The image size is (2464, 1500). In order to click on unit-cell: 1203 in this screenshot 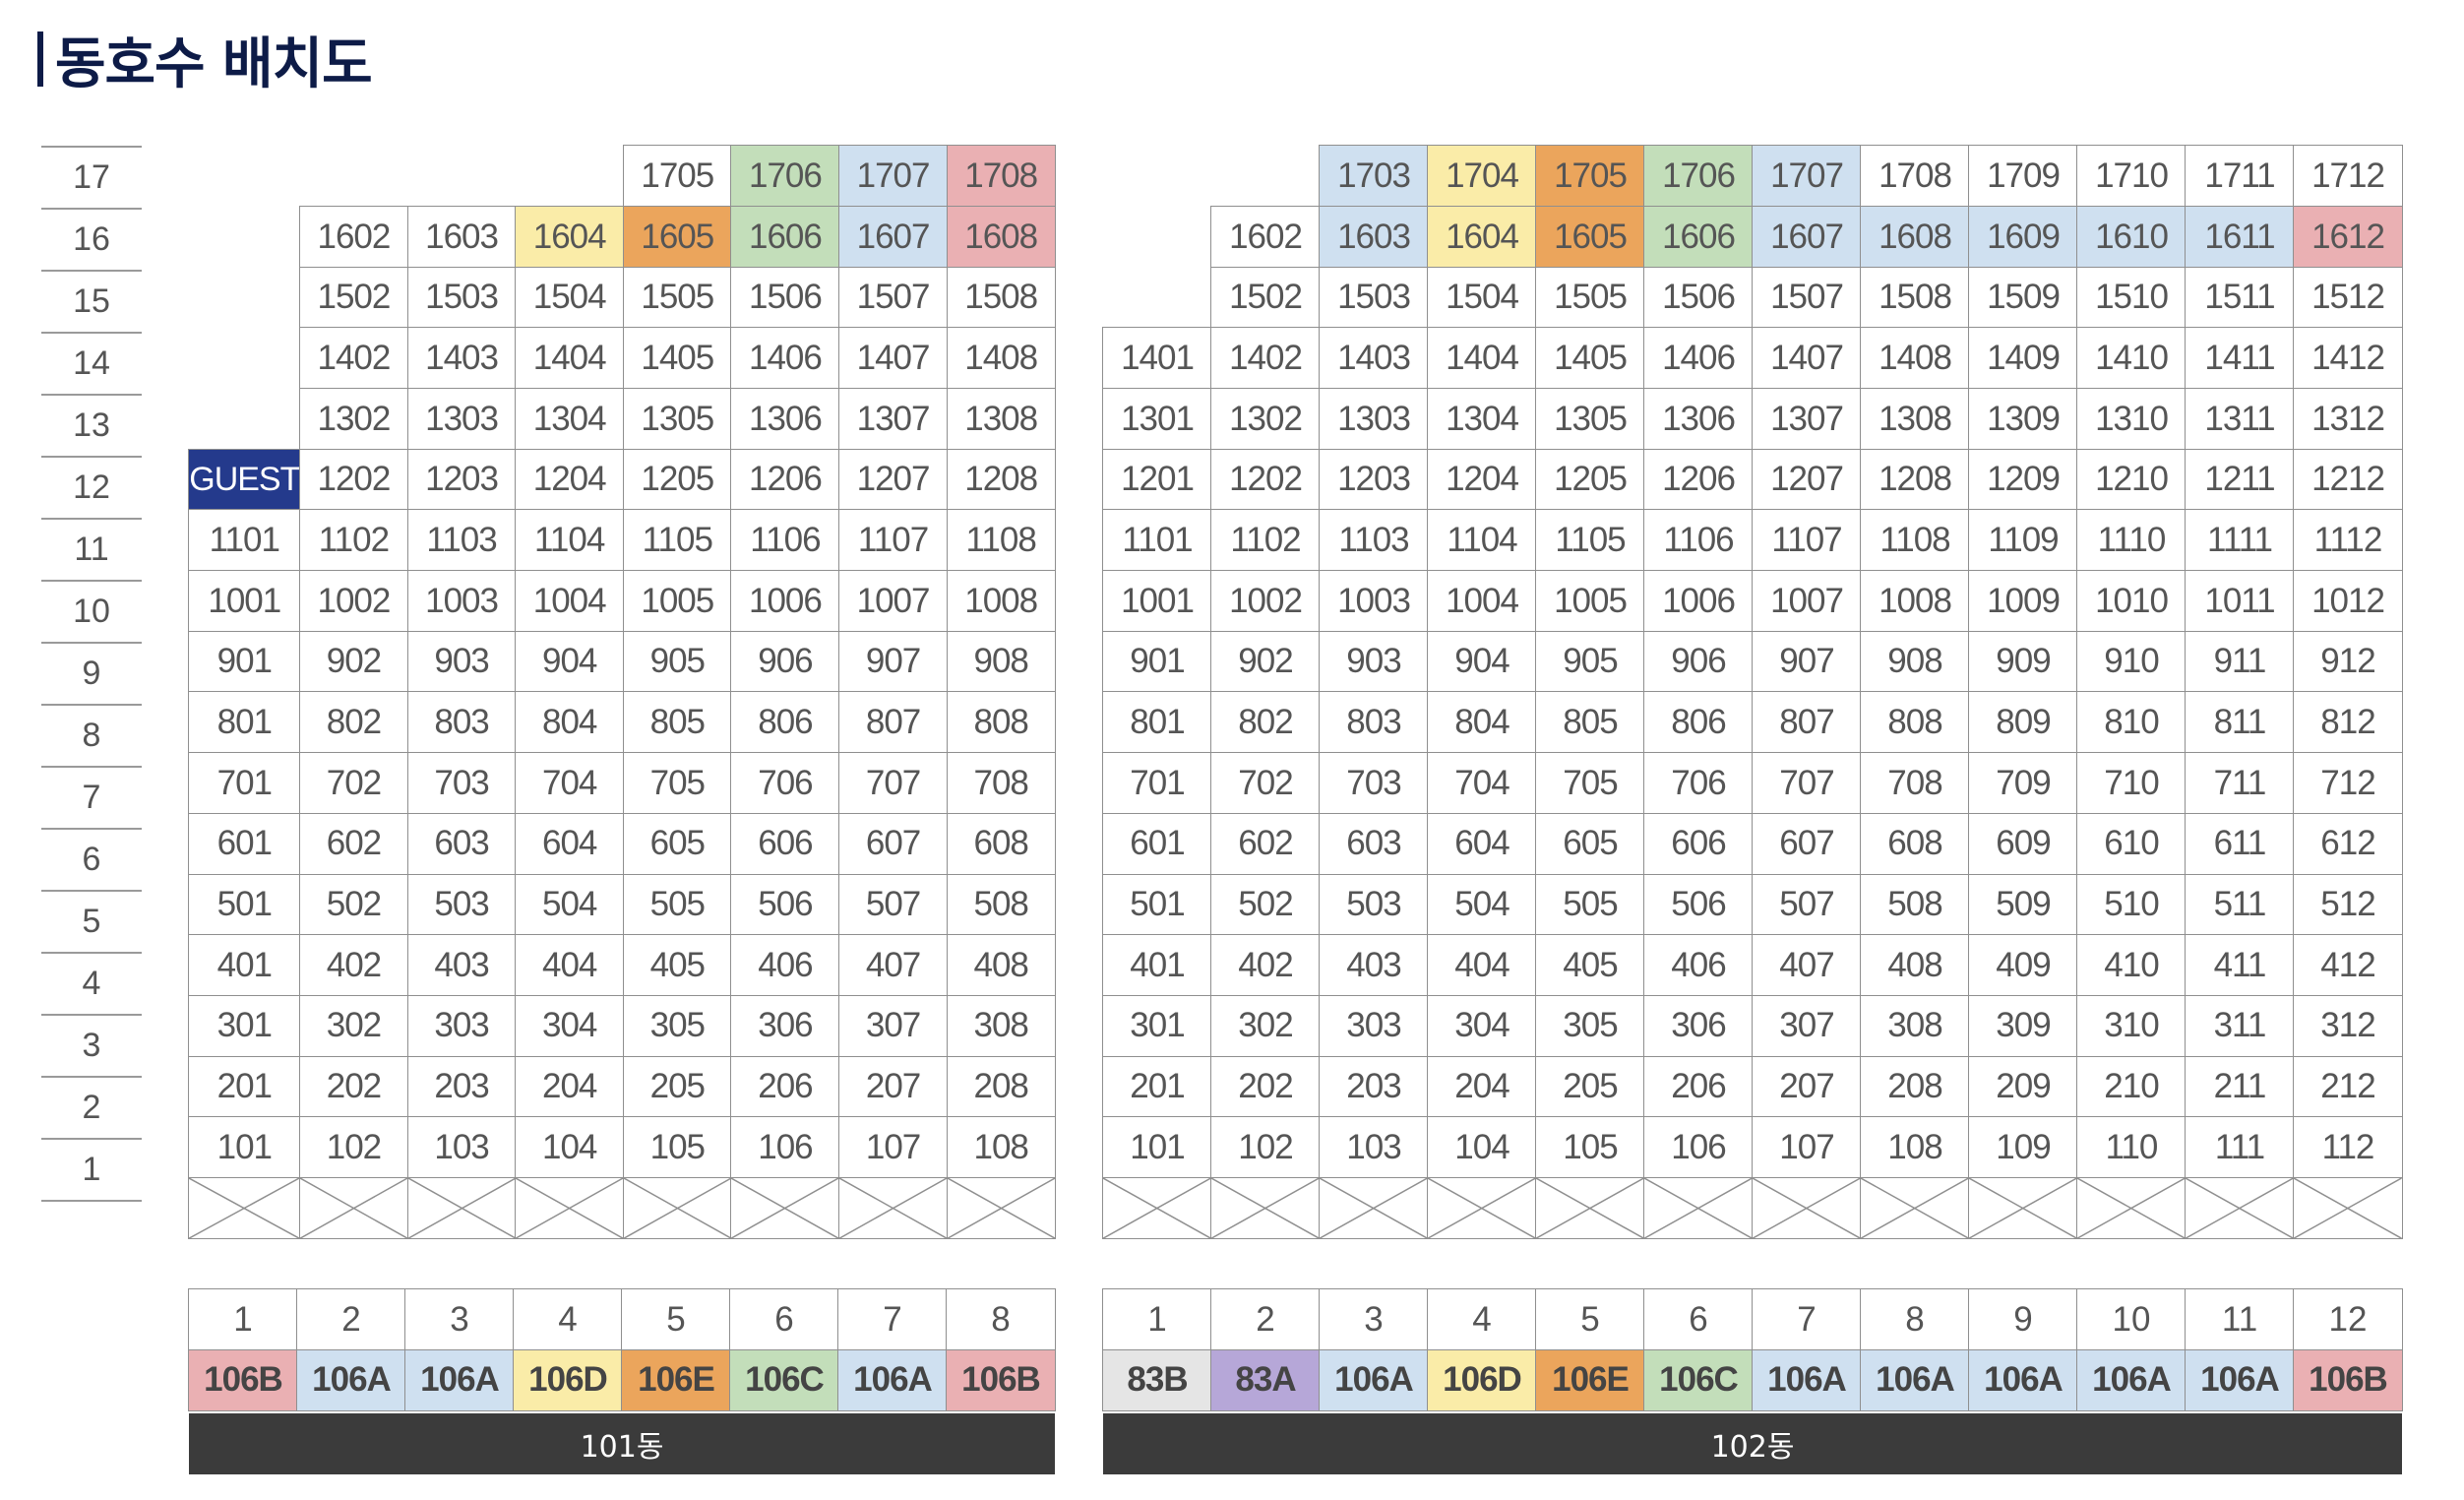, I will do `click(1374, 480)`.